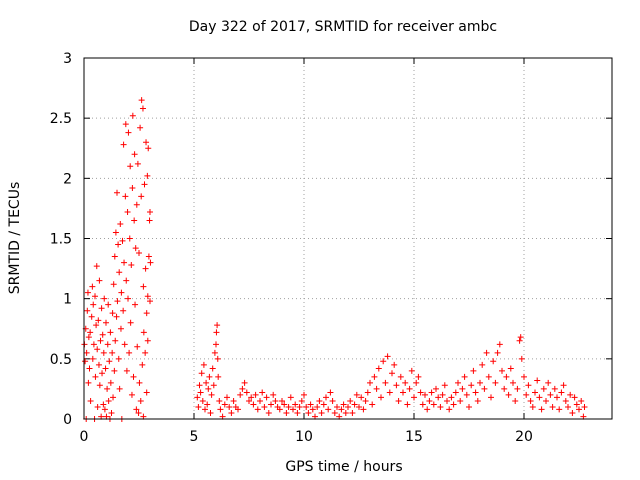  Describe the element at coordinates (67, 59) in the screenshot. I see `y-tick-label: 3` at that location.